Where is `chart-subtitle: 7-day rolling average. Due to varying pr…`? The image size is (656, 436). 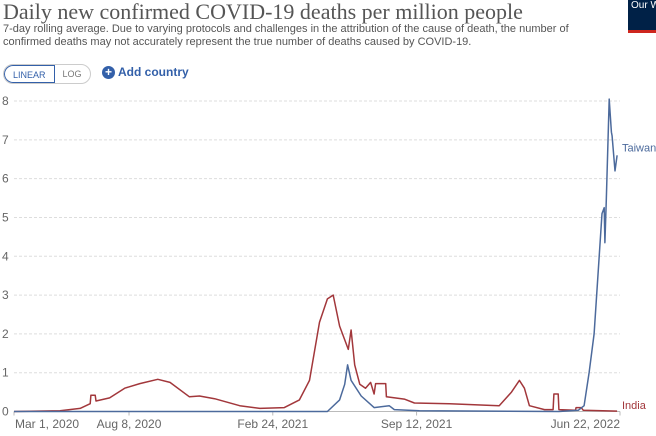 chart-subtitle: 7-day rolling average. Due to varying pr… is located at coordinates (286, 35).